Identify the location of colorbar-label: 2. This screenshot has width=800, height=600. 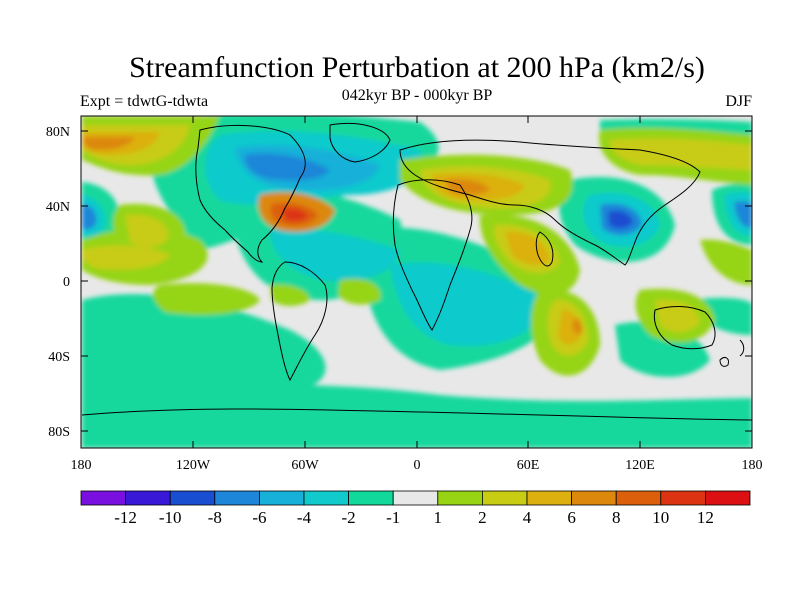
(482, 517).